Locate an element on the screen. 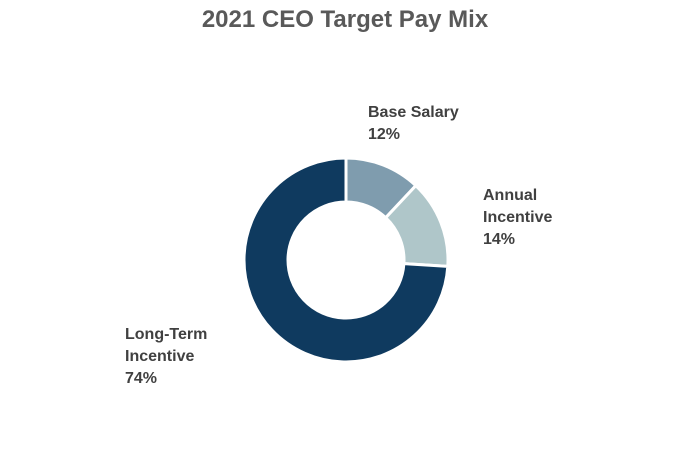 The image size is (690, 460). label-long-term-incentive: Long-Term Incentive 74% is located at coordinates (166, 357).